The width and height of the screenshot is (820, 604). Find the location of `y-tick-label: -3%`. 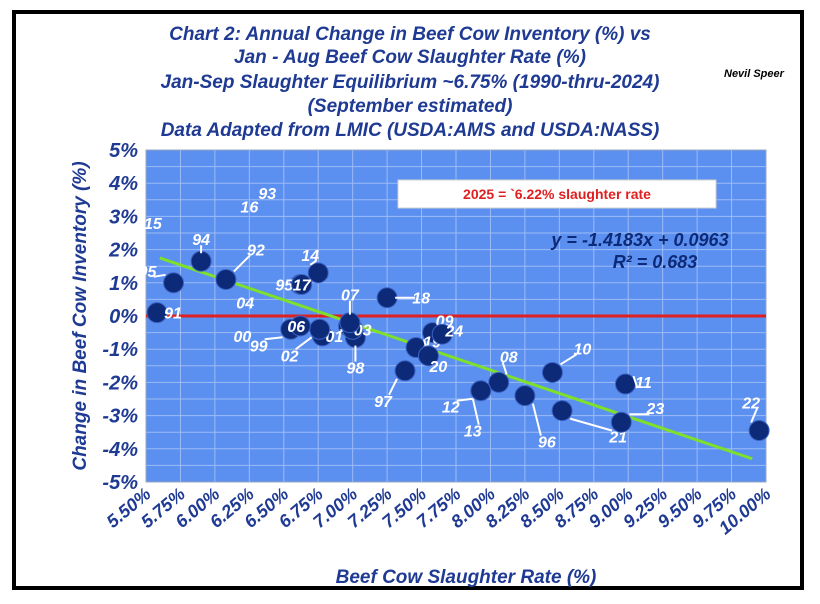

y-tick-label: -3% is located at coordinates (120, 417).